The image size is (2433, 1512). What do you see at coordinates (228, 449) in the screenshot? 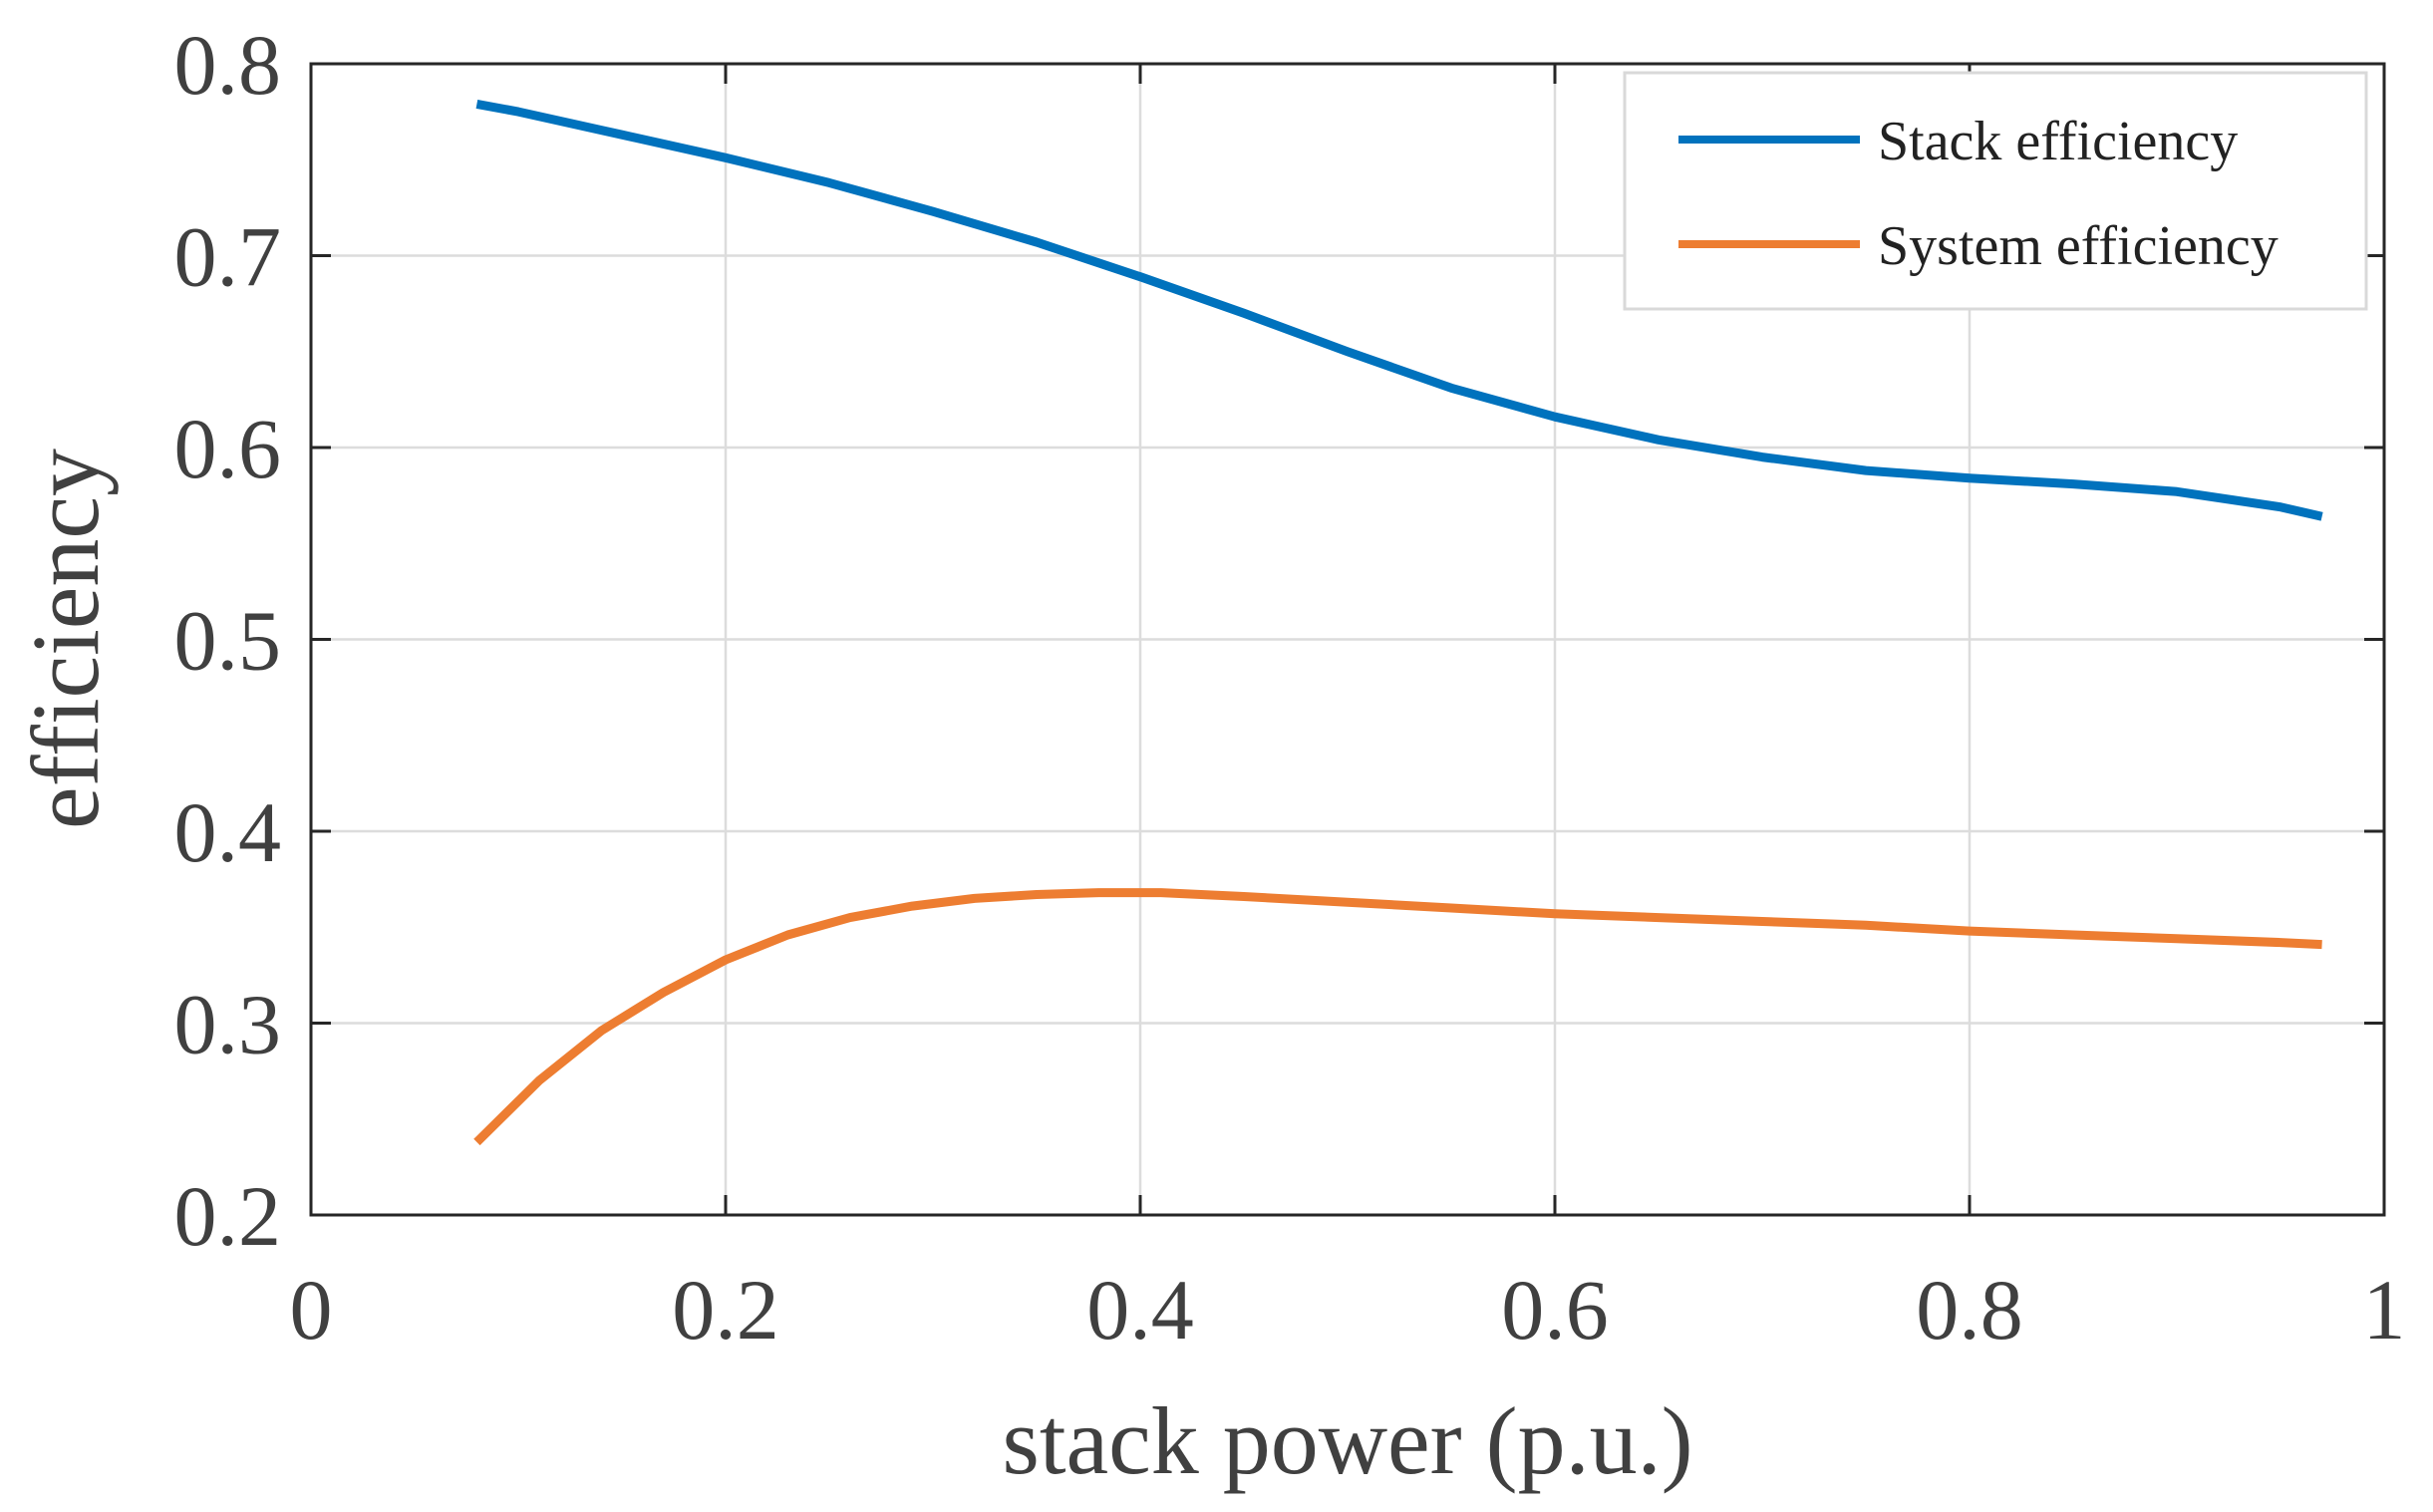
I see `y-tick-label: 0.6` at bounding box center [228, 449].